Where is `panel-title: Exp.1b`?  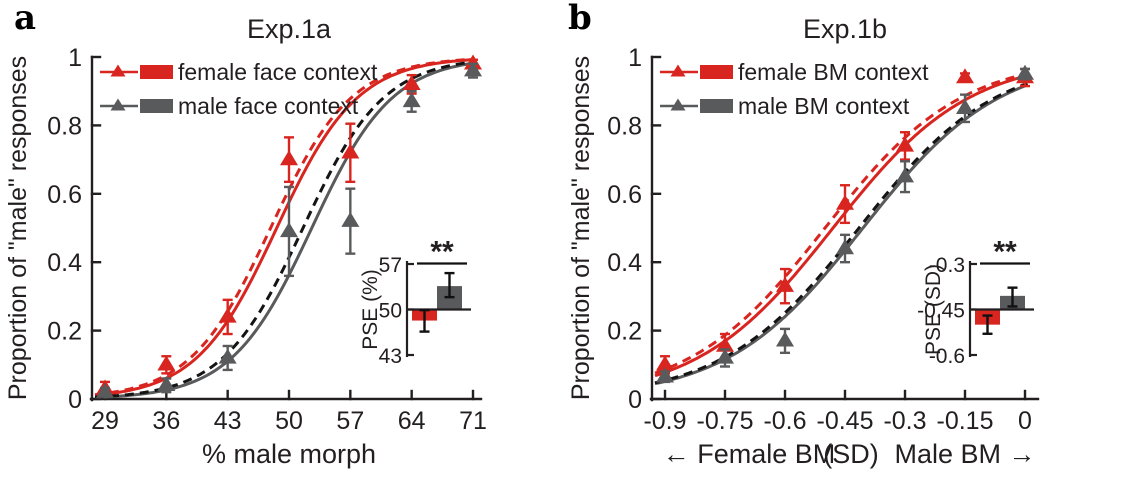
panel-title: Exp.1b is located at coordinates (845, 29).